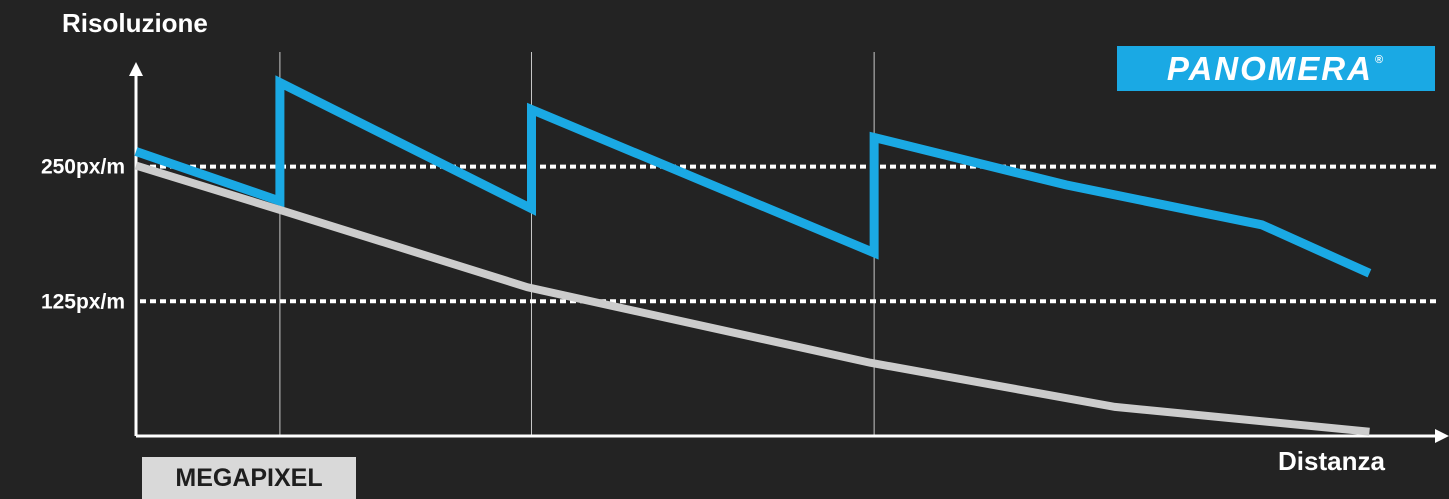 This screenshot has height=499, width=1449. Describe the element at coordinates (1442, 436) in the screenshot. I see `x-axis-arrow` at that location.